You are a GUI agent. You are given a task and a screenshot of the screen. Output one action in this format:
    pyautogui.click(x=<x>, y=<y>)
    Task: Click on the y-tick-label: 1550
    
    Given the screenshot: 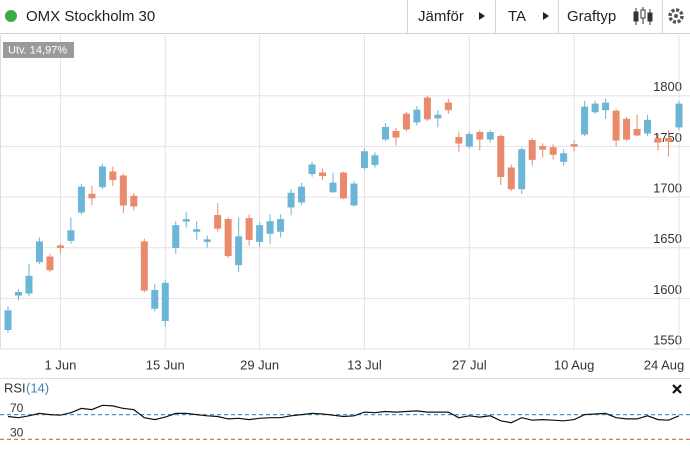 What is the action you would take?
    pyautogui.click(x=667, y=339)
    